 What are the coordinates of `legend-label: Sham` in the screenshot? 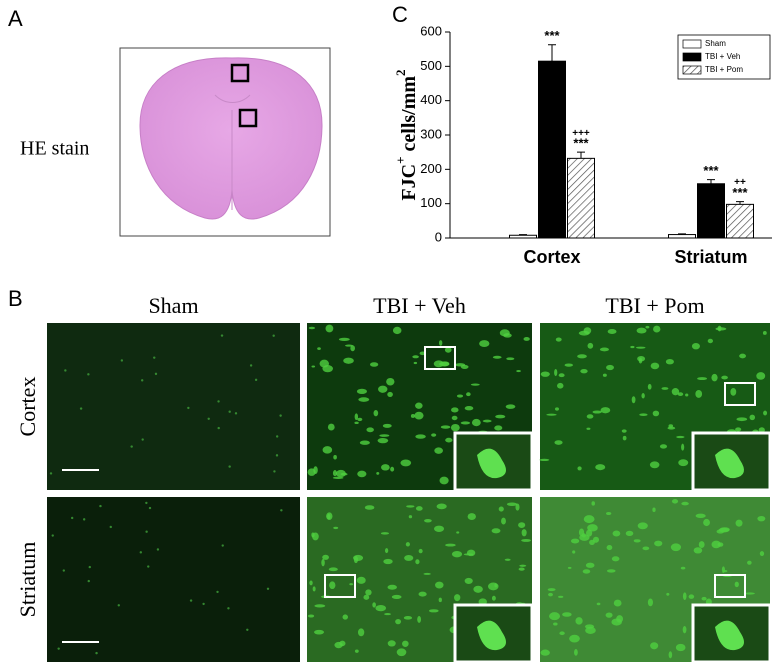 It's located at (715, 43).